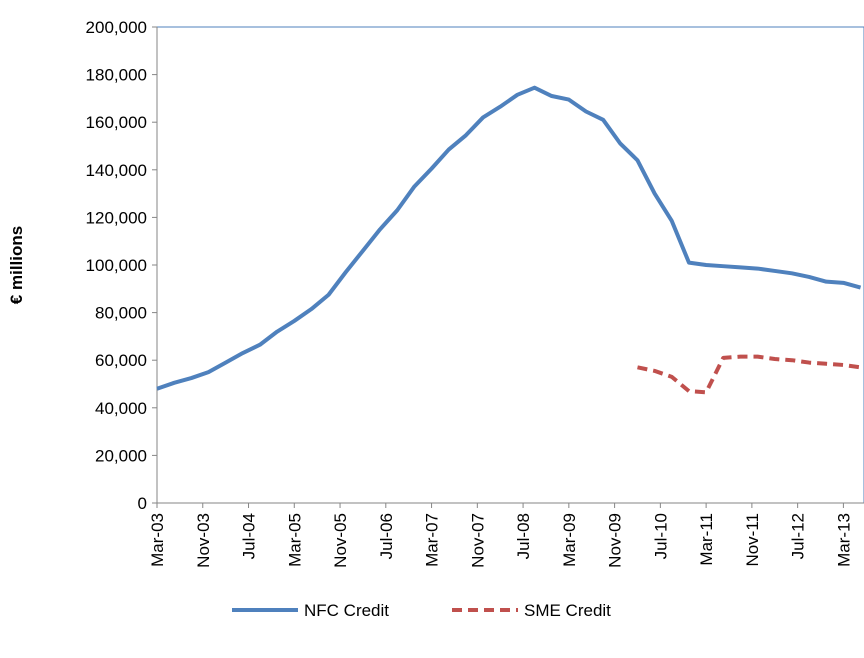 This screenshot has height=658, width=864. I want to click on y-tick-label: 200,000, so click(116, 27).